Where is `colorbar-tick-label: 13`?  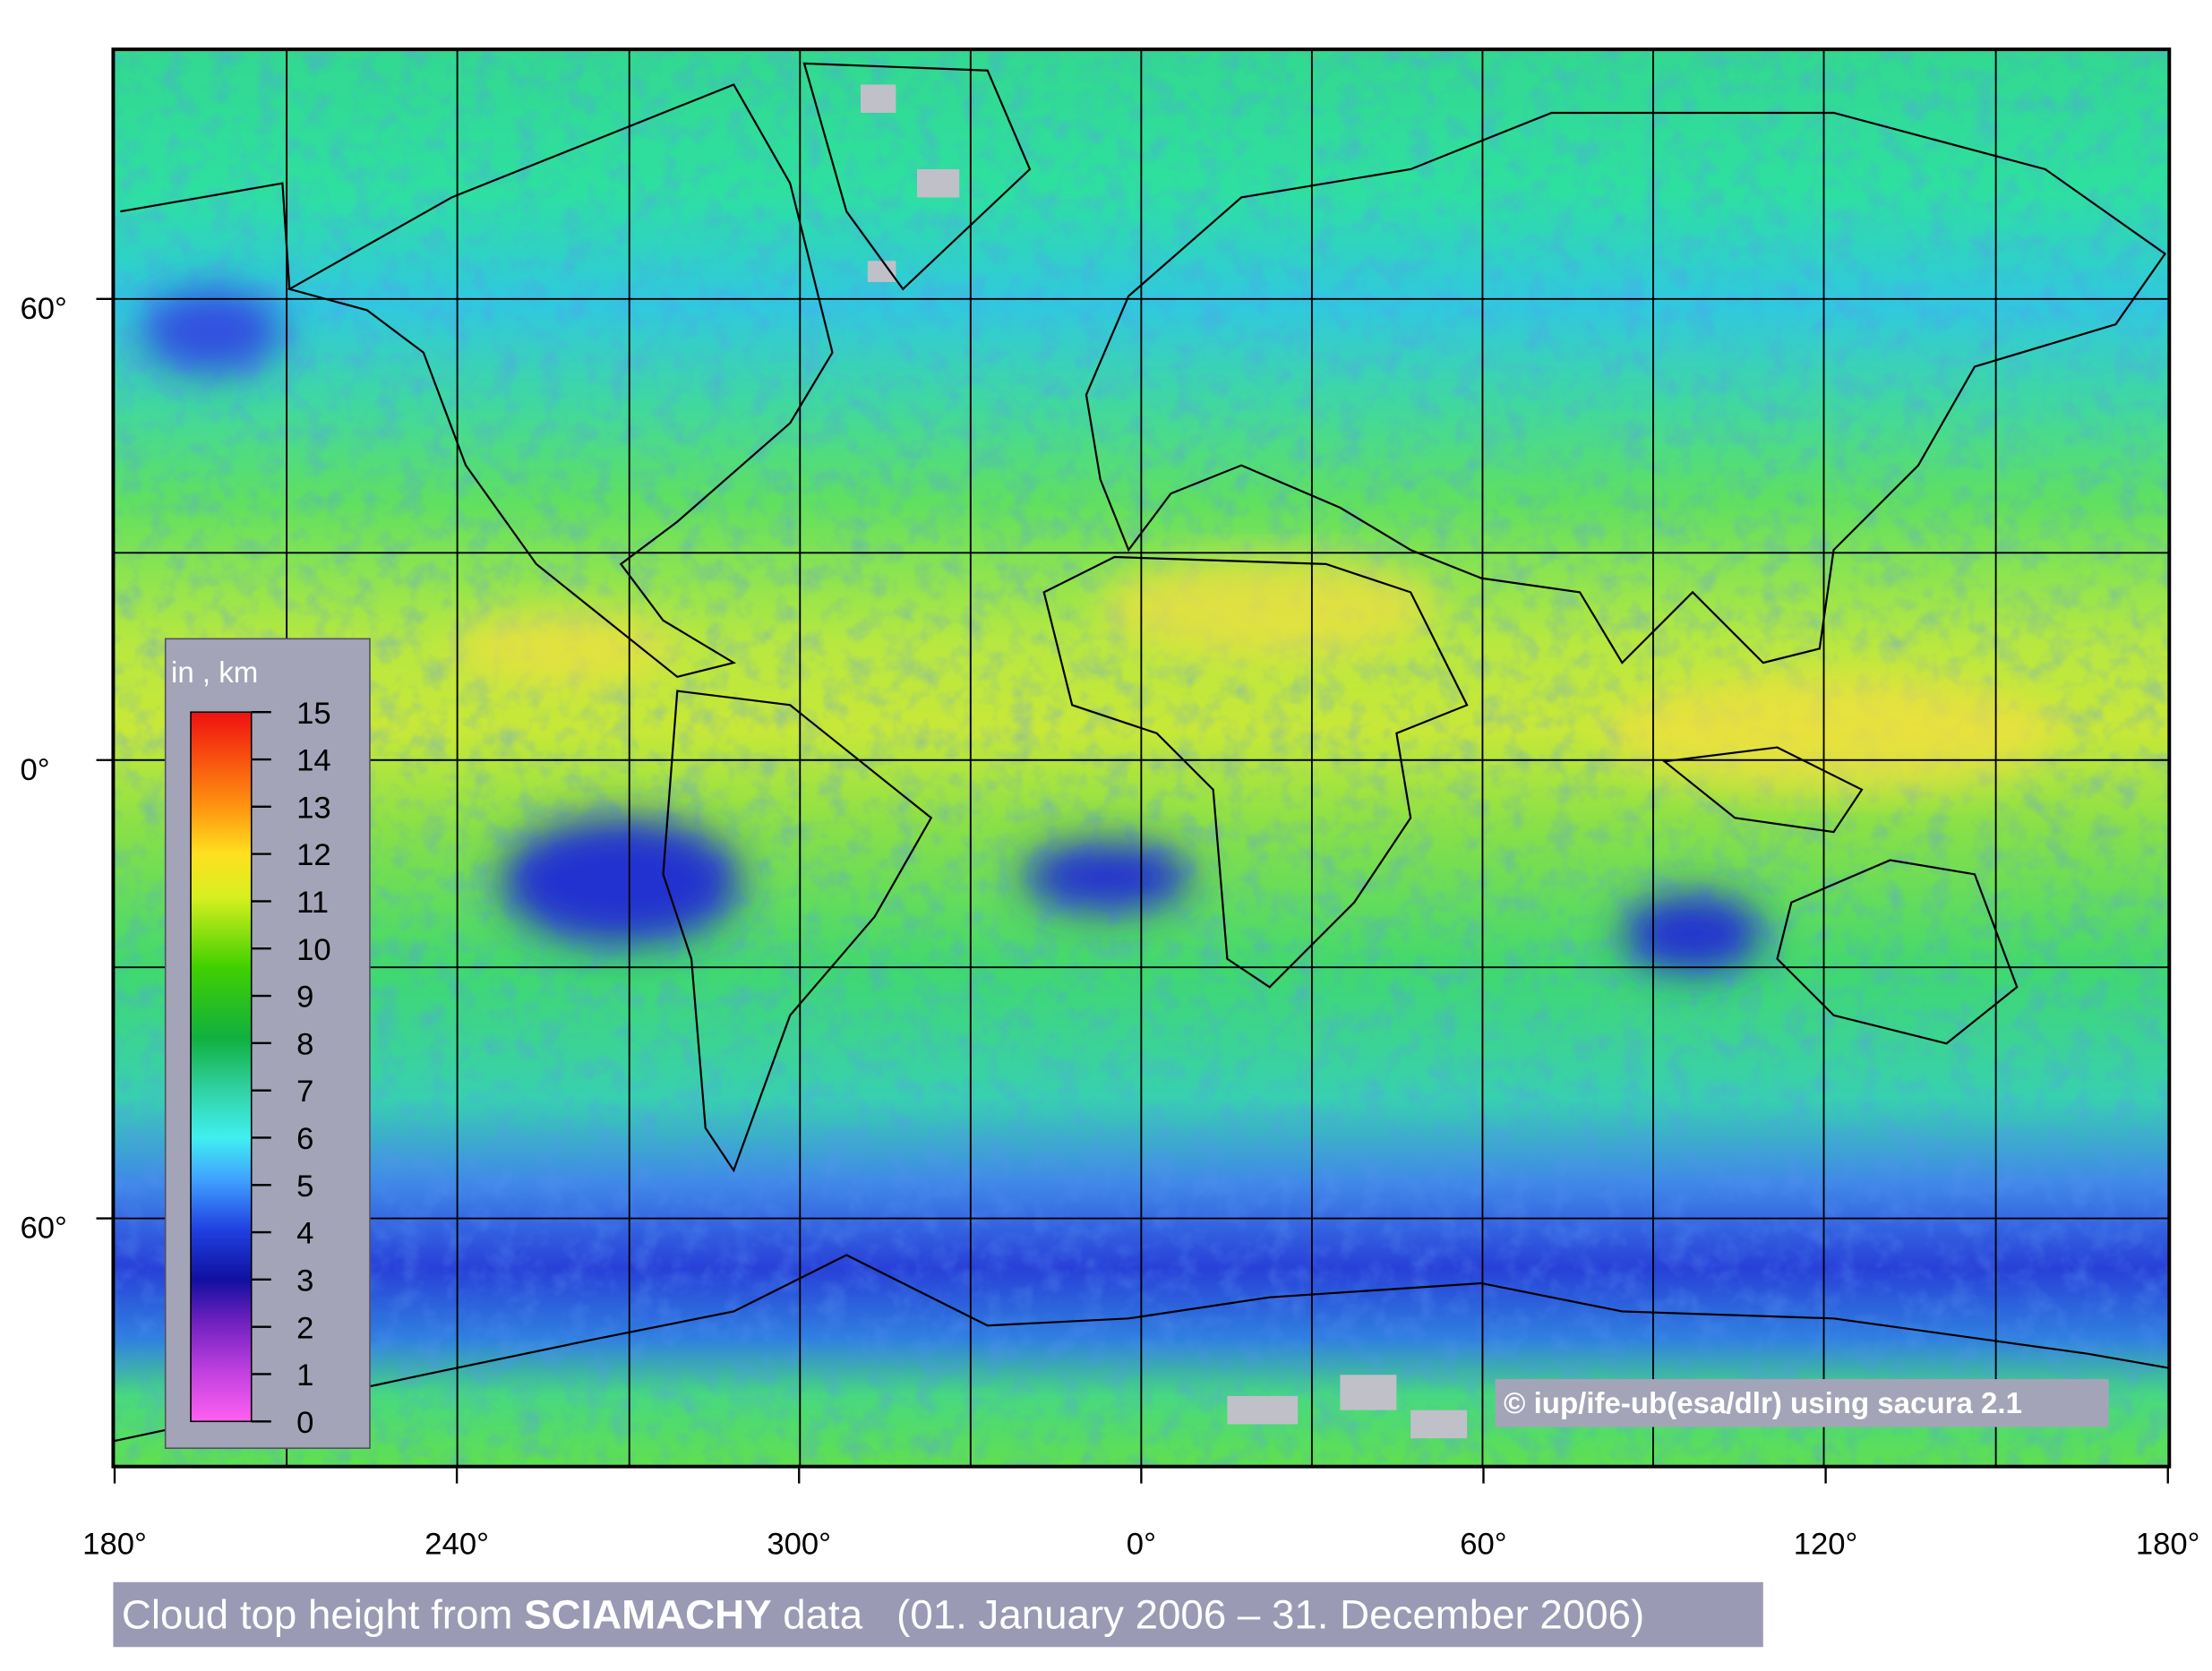 colorbar-tick-label: 13 is located at coordinates (313, 808).